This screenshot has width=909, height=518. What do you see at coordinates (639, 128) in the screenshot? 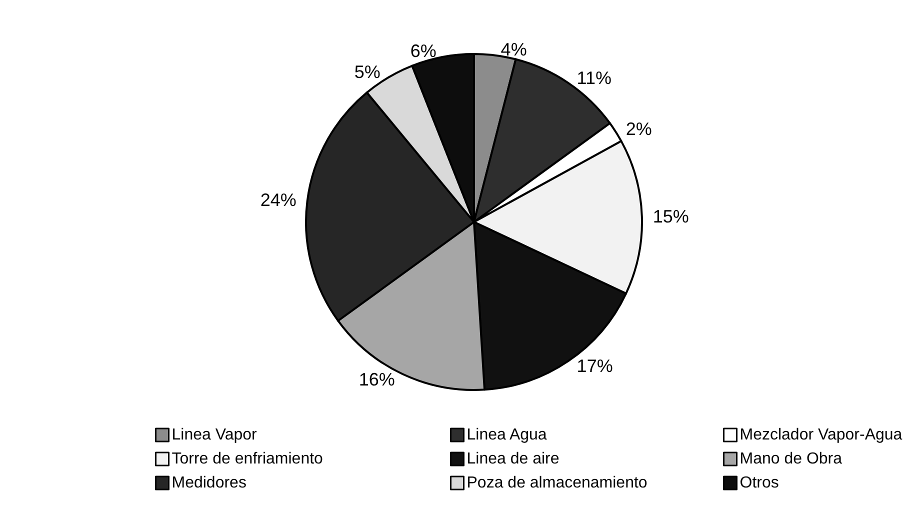
I see `data-label: 2%` at bounding box center [639, 128].